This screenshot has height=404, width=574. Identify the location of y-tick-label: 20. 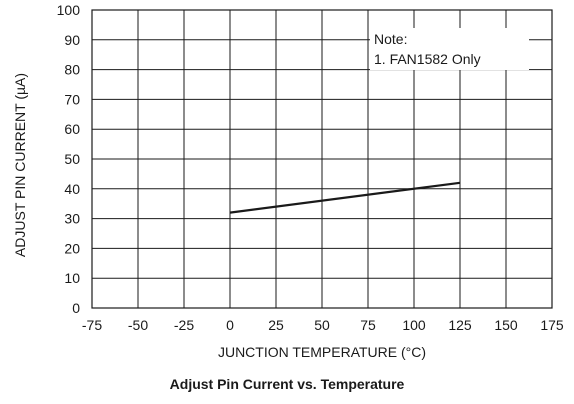
(72, 248).